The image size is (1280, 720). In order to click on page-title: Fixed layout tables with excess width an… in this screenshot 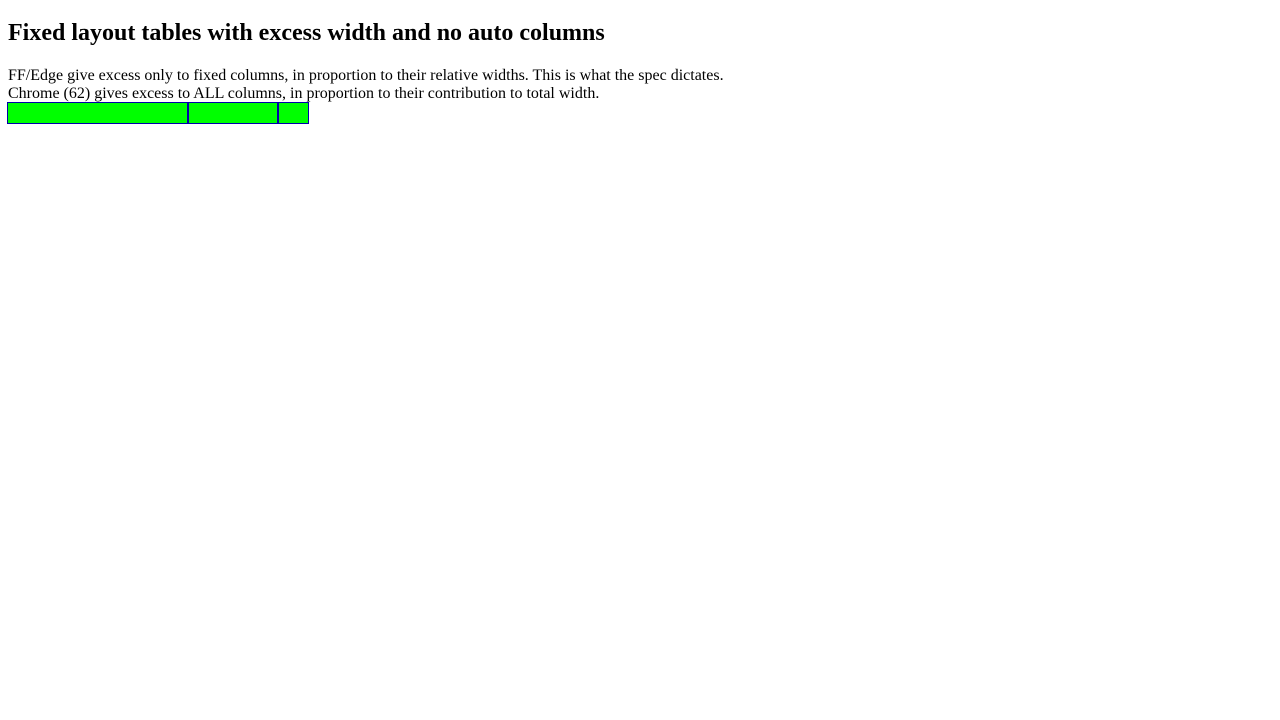, I will do `click(306, 33)`.